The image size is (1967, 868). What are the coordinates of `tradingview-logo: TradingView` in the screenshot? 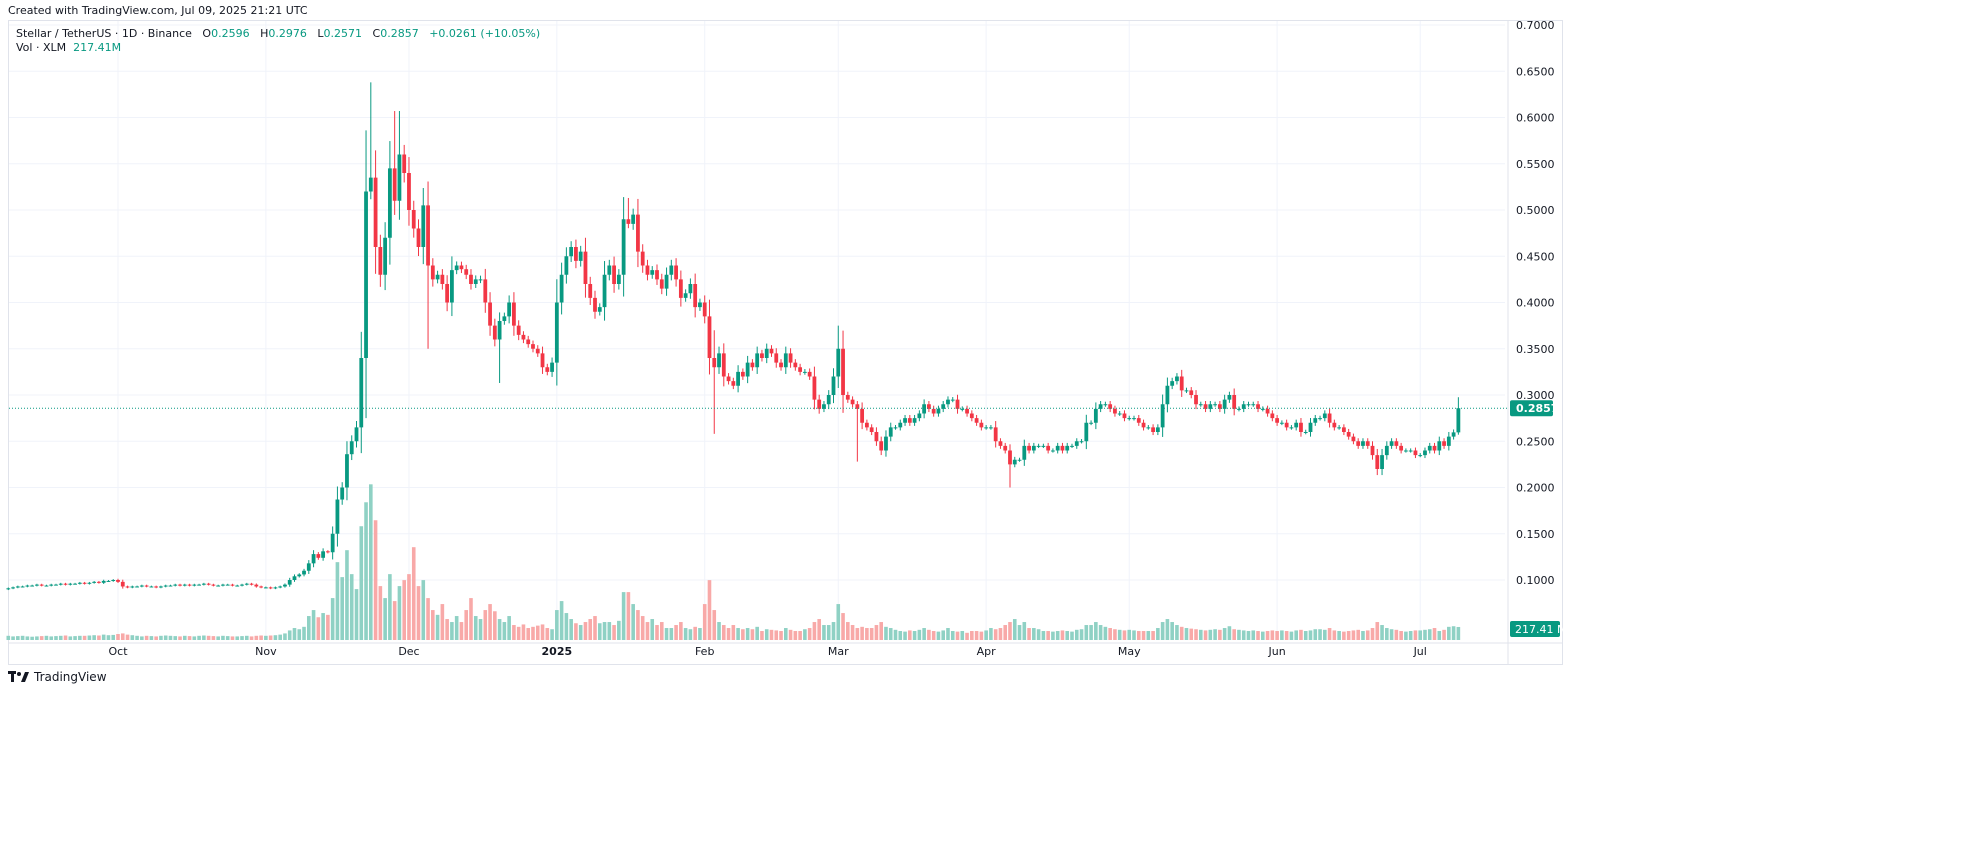 It's located at (57, 677).